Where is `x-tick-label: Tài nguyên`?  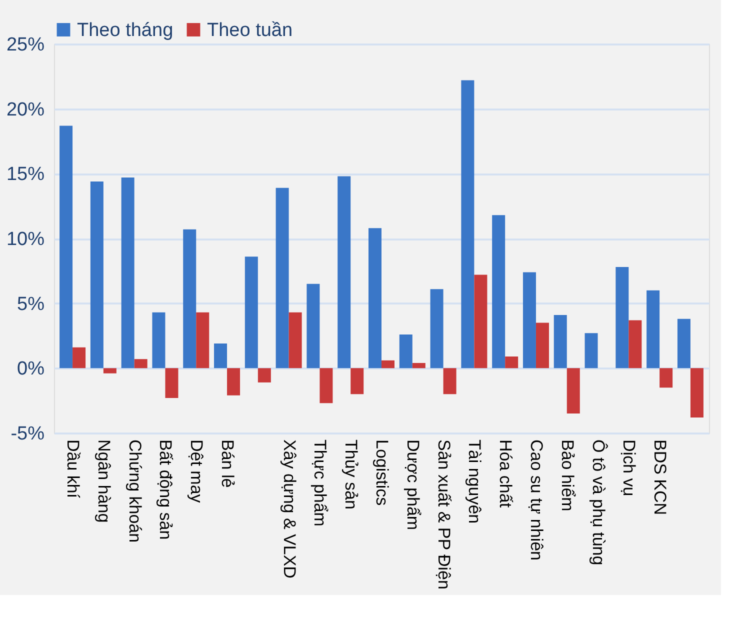
x-tick-label: Tài nguyên is located at coordinates (474, 482).